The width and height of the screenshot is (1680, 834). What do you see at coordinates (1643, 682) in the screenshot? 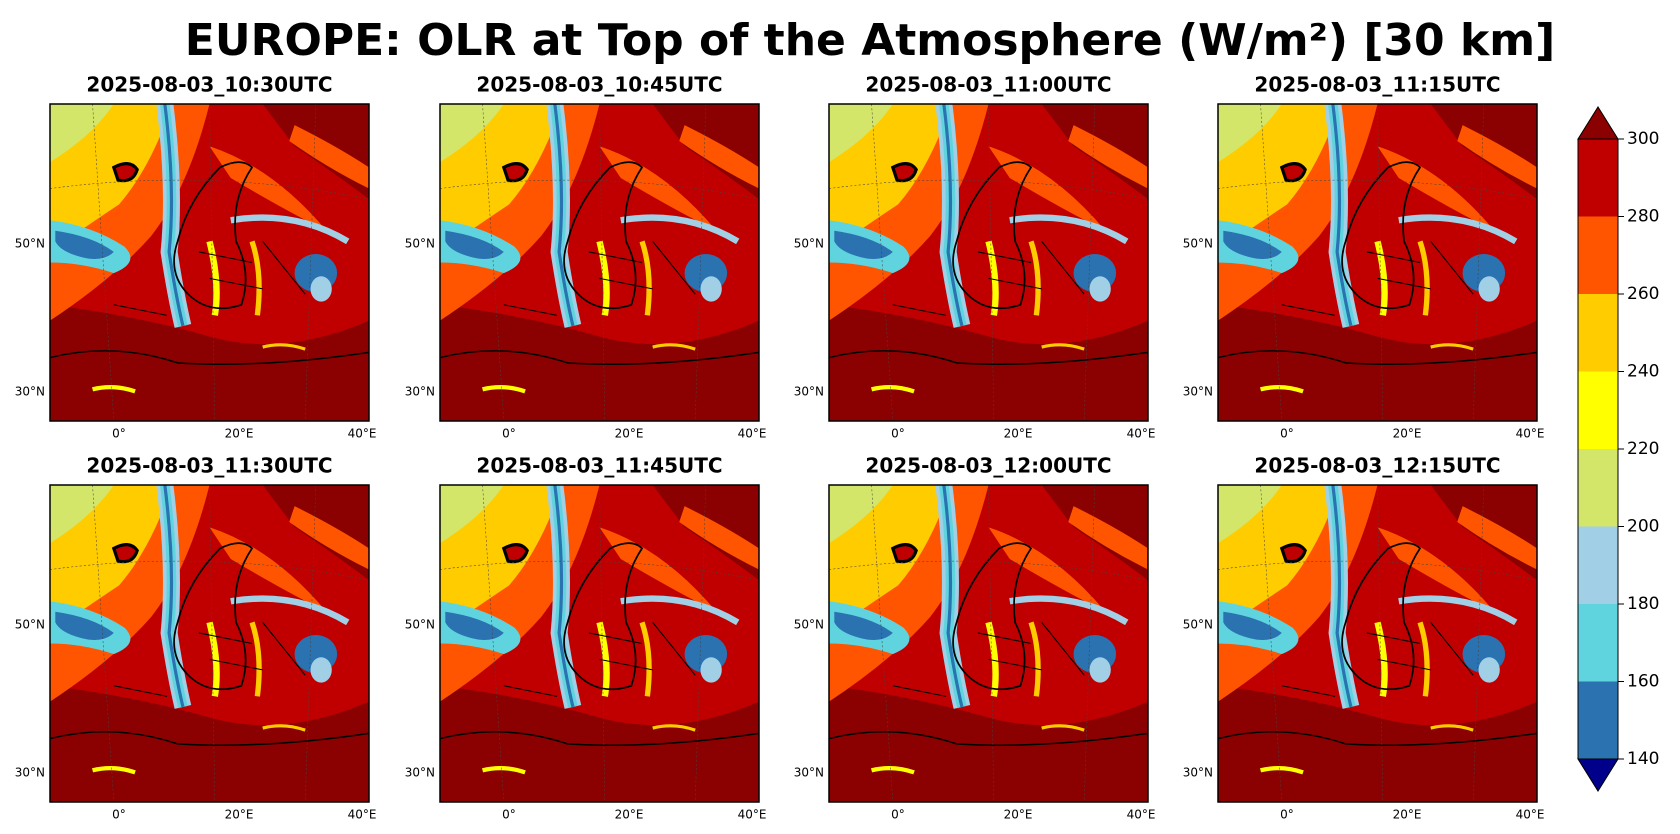
I see `colorbar-tick-label: 160` at bounding box center [1643, 682].